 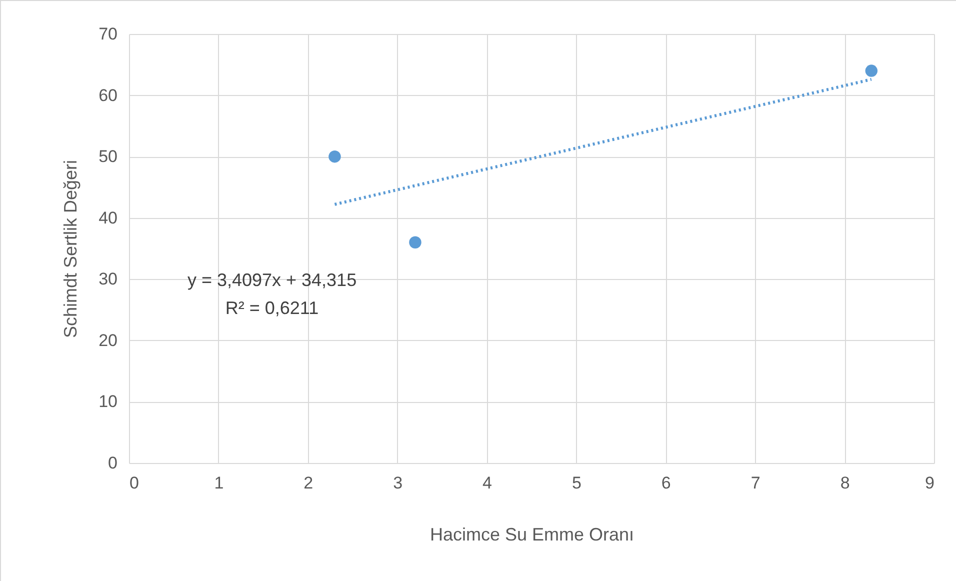 What do you see at coordinates (108, 95) in the screenshot?
I see `y-tick-label: 60` at bounding box center [108, 95].